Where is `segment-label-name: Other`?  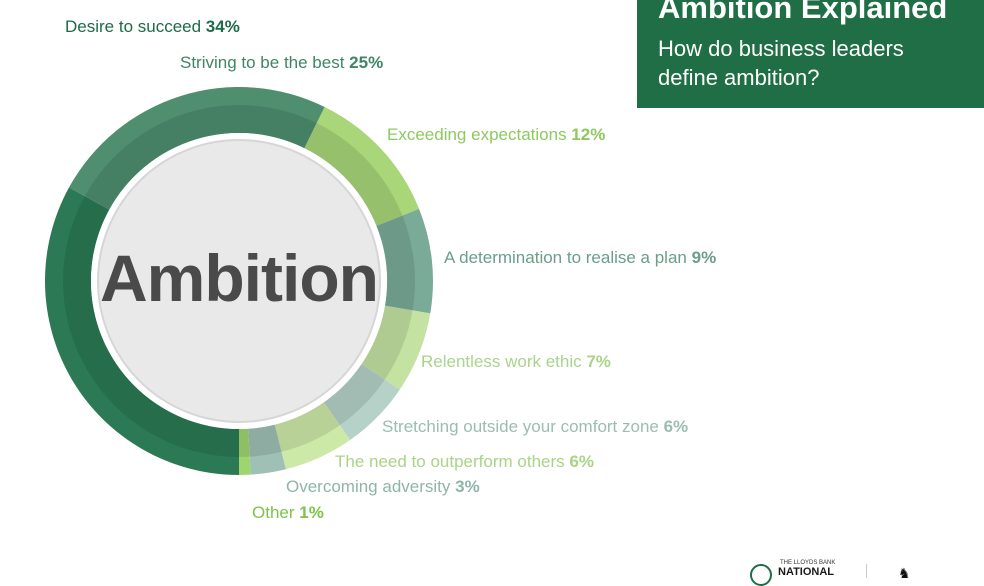 segment-label-name: Other is located at coordinates (276, 512).